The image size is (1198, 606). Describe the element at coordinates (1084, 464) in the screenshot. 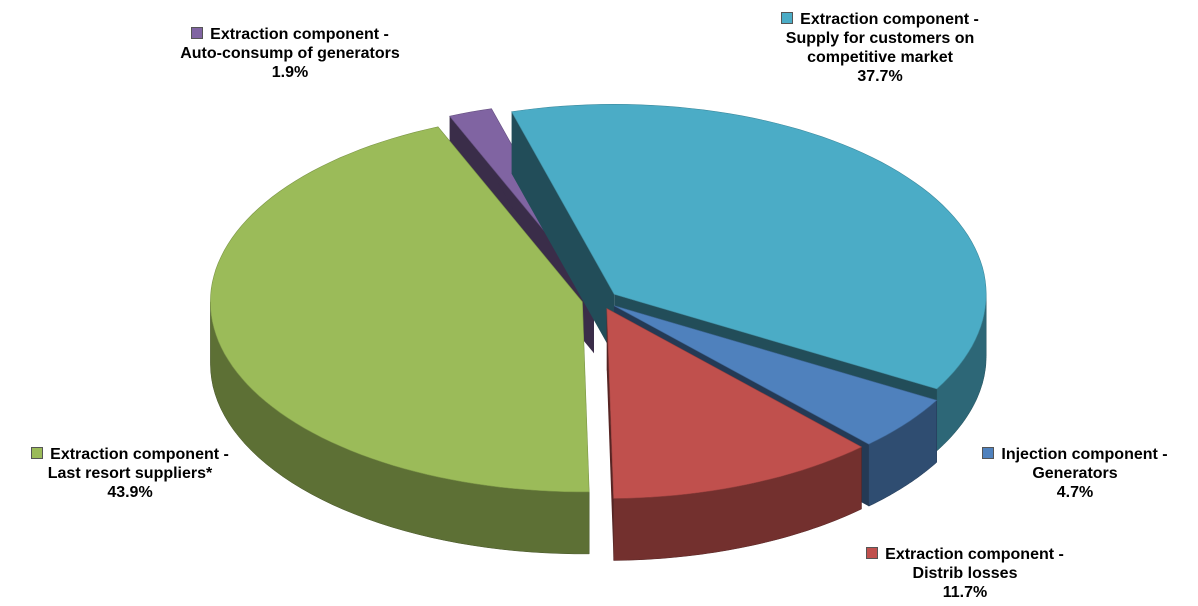

I see `category-label: Injection component - Generators` at that location.